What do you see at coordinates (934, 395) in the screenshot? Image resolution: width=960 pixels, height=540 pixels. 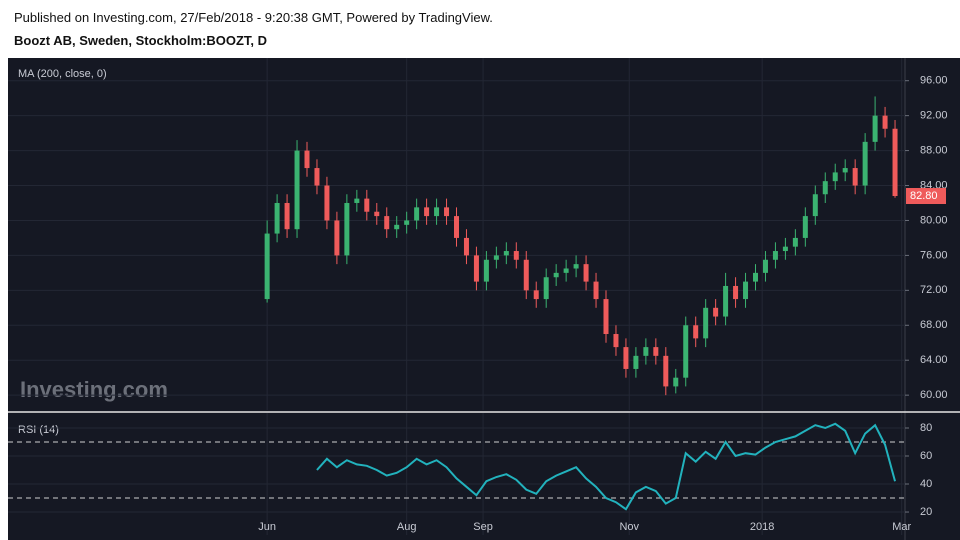 I see `y-tick-label: 60.00` at bounding box center [934, 395].